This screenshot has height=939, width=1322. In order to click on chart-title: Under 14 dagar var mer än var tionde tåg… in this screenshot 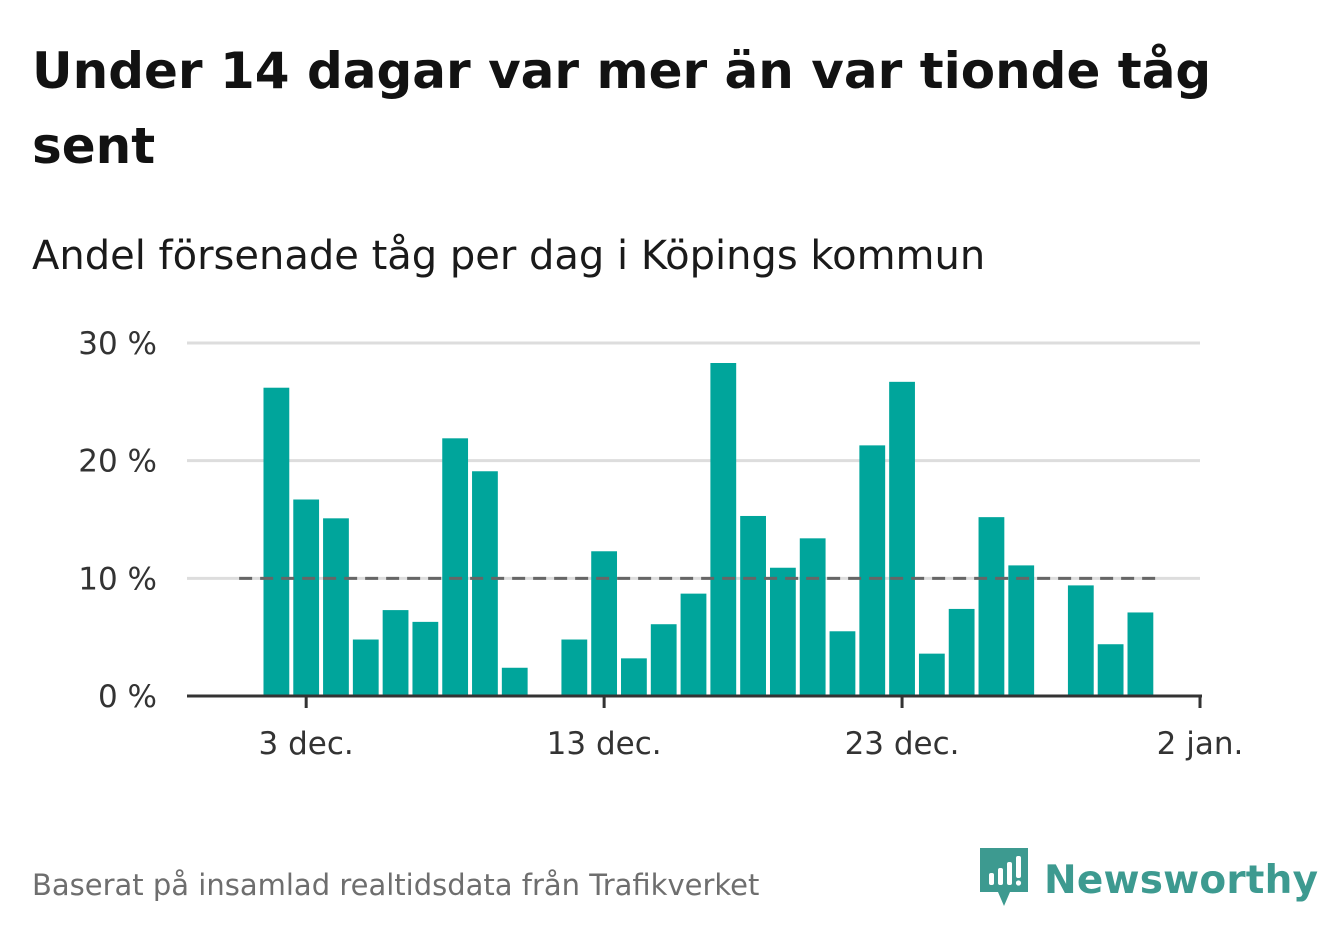, I will do `click(622, 108)`.